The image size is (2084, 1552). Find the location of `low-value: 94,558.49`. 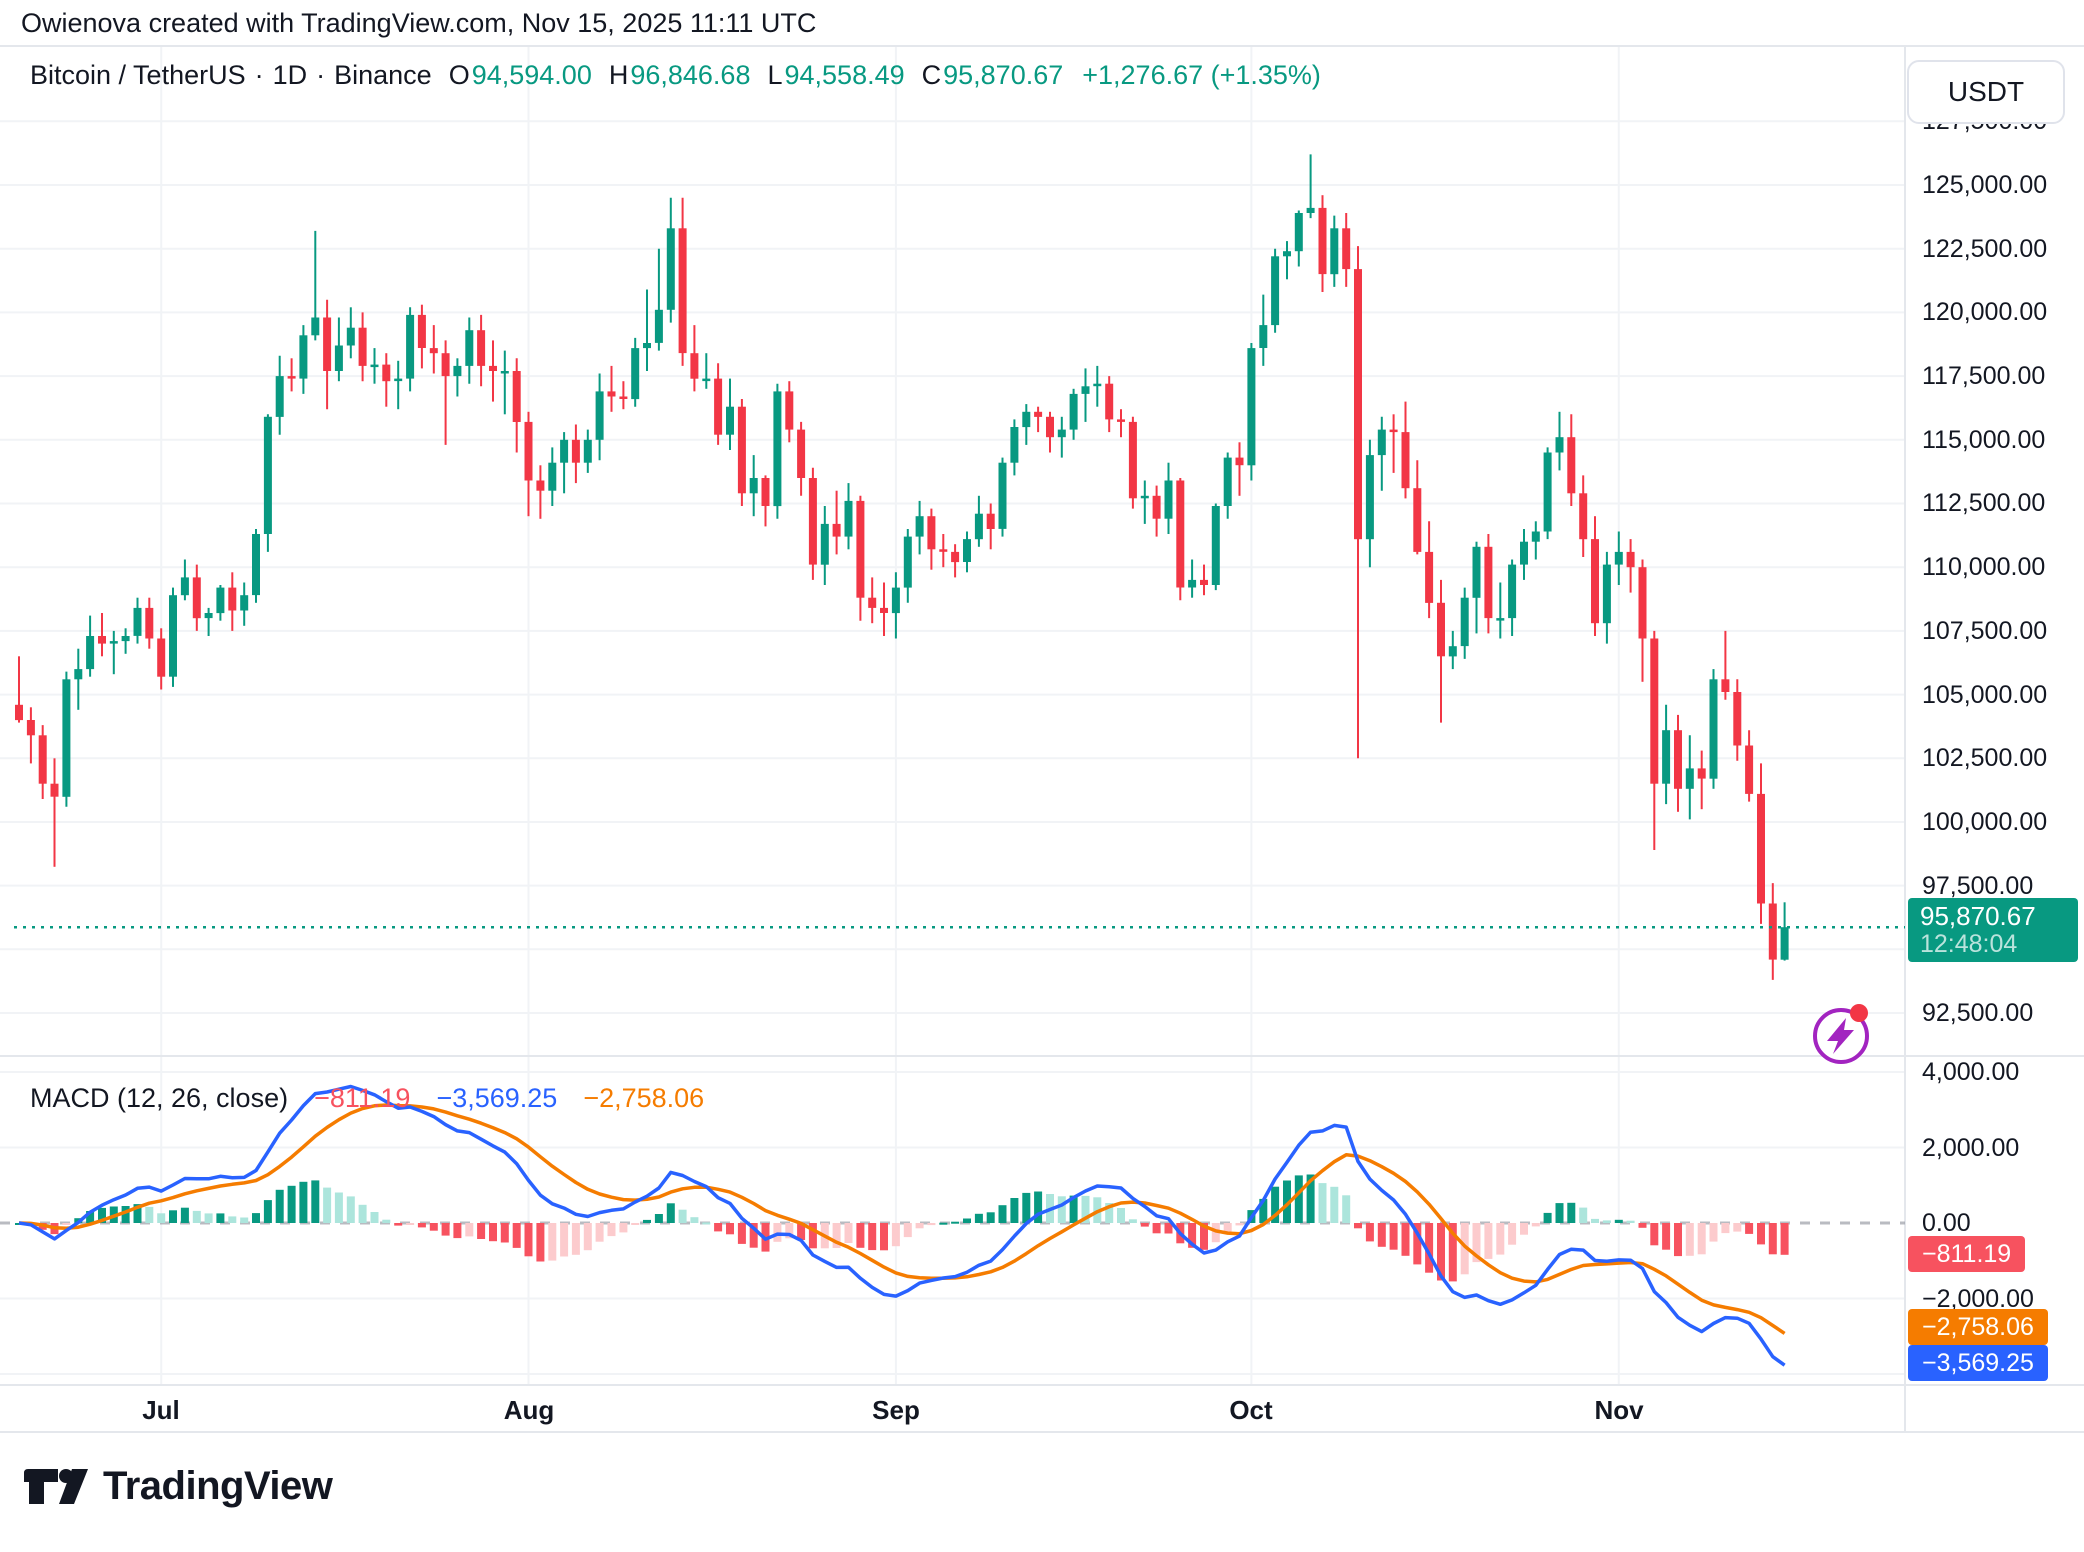

low-value: 94,558.49 is located at coordinates (844, 74).